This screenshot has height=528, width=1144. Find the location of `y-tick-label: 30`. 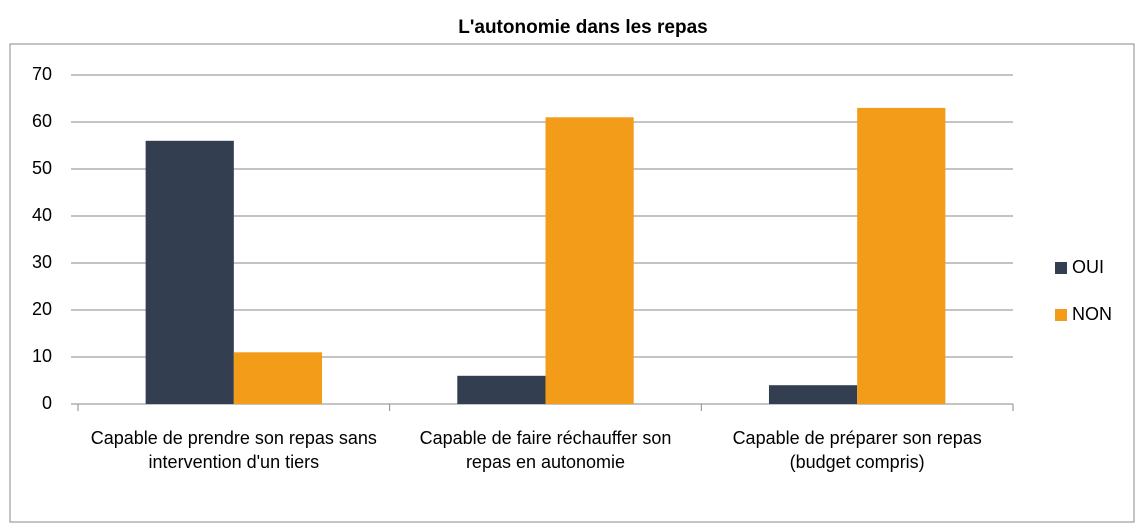

y-tick-label: 30 is located at coordinates (42, 262).